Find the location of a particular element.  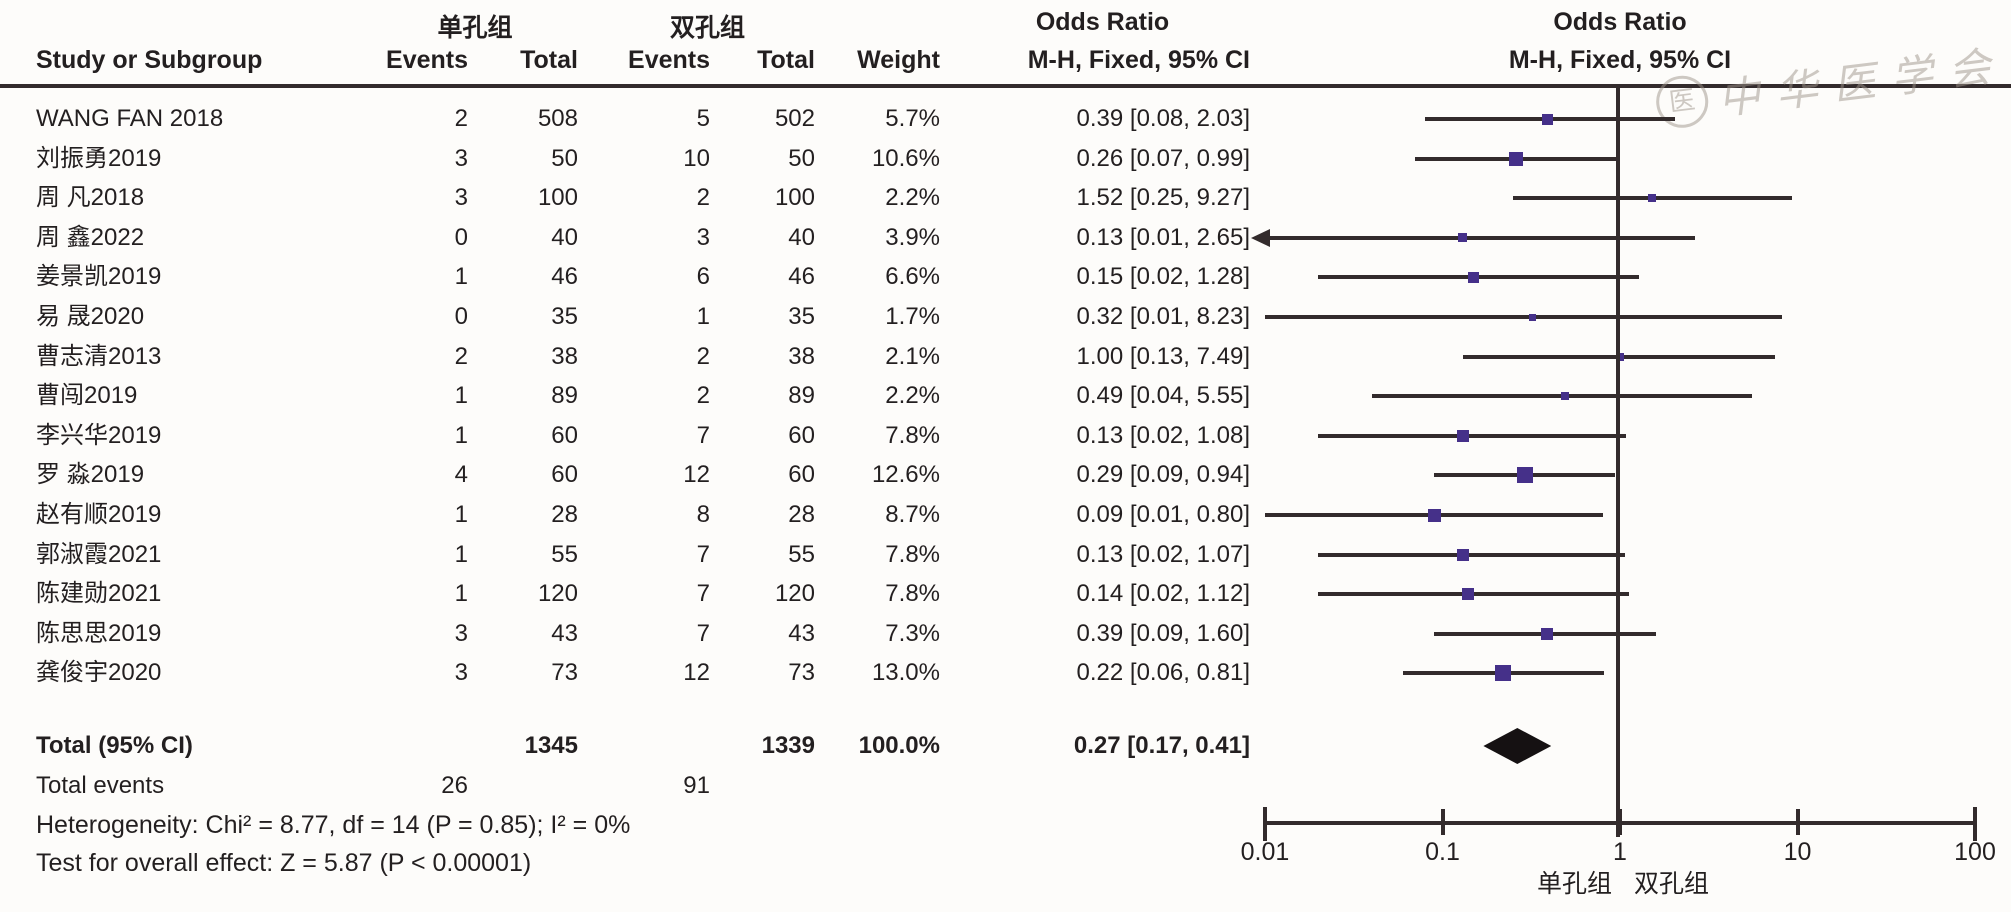

events2-value: 7 is located at coordinates (703, 633).